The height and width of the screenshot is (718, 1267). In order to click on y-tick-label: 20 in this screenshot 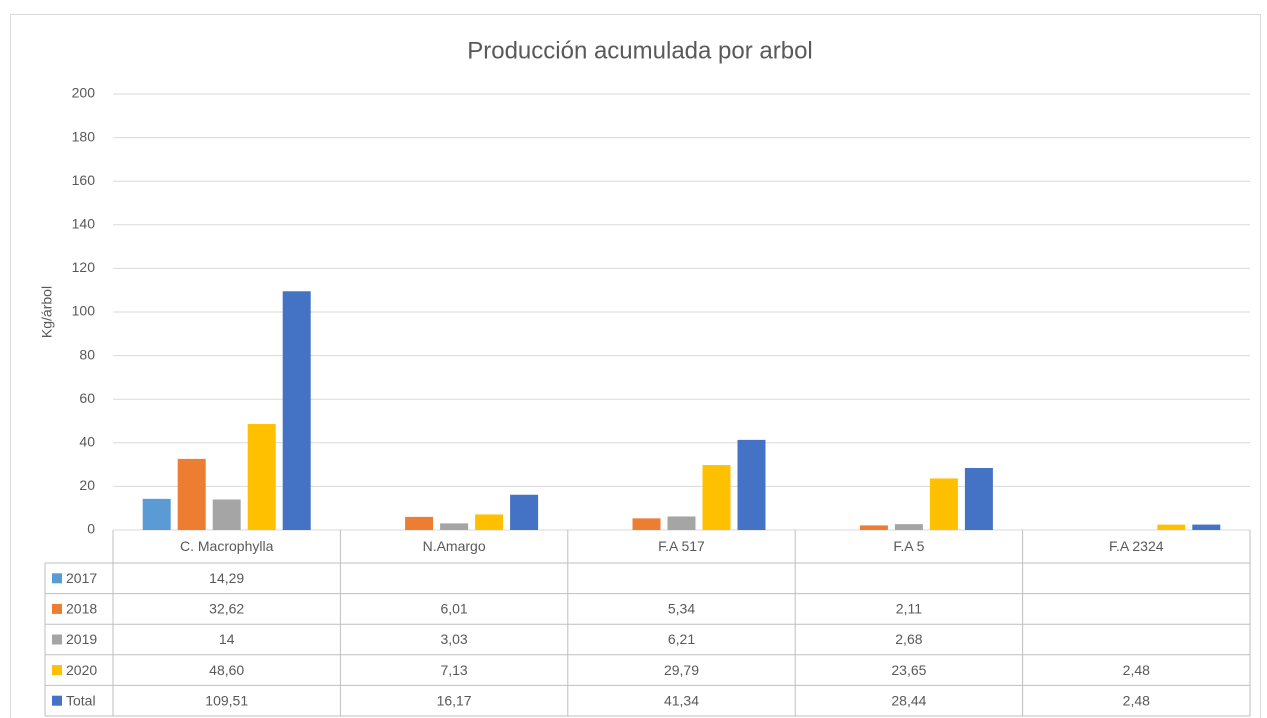, I will do `click(87, 485)`.